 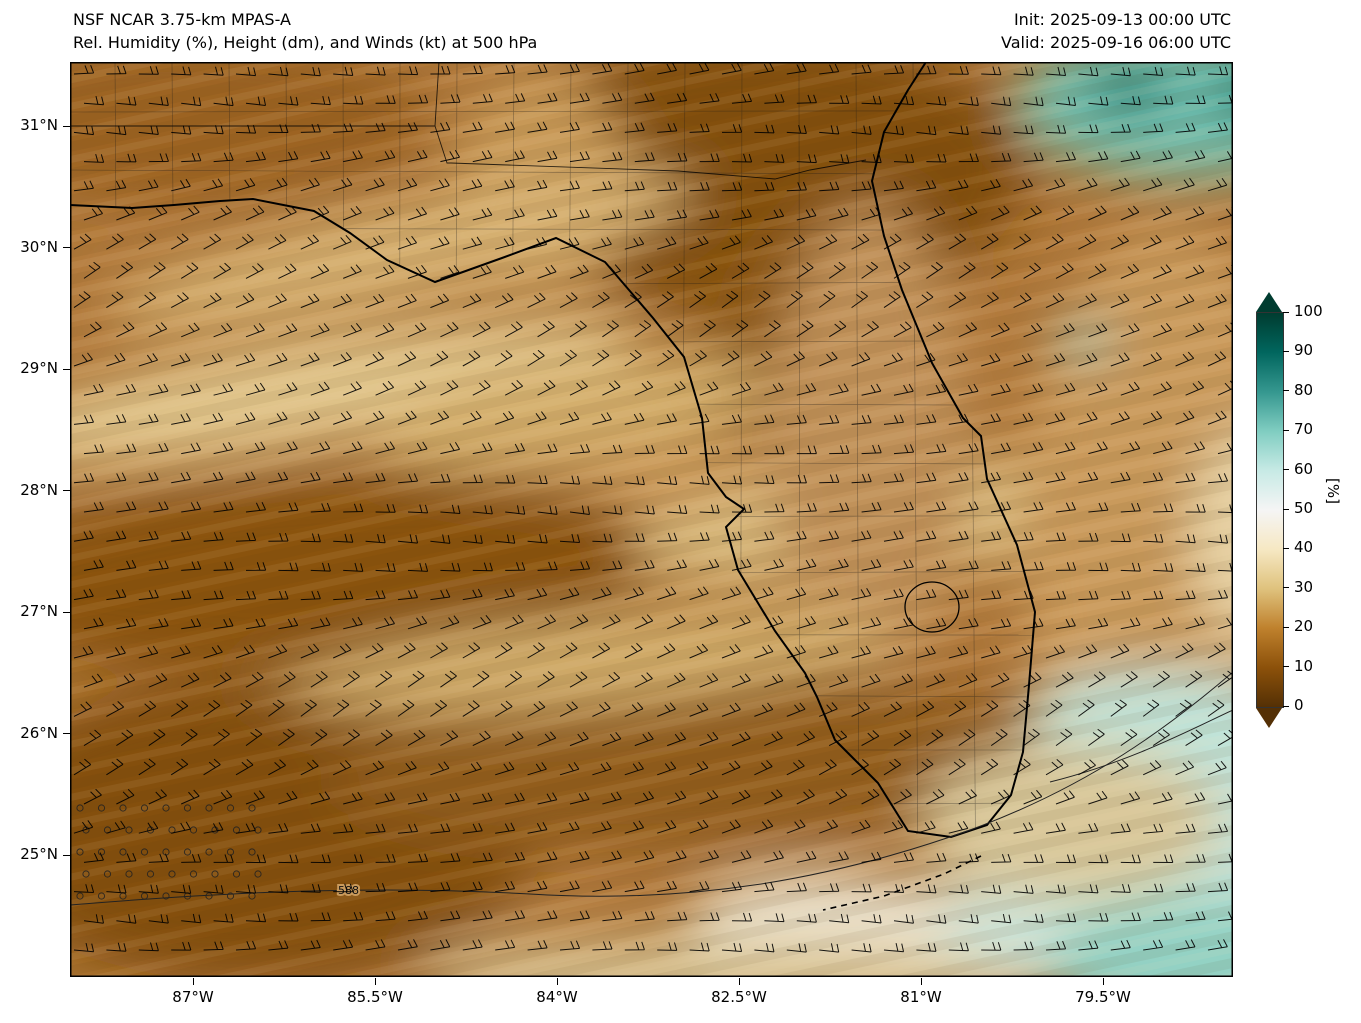 What do you see at coordinates (1333, 491) in the screenshot?
I see `colorbar-unit-label: [%]` at bounding box center [1333, 491].